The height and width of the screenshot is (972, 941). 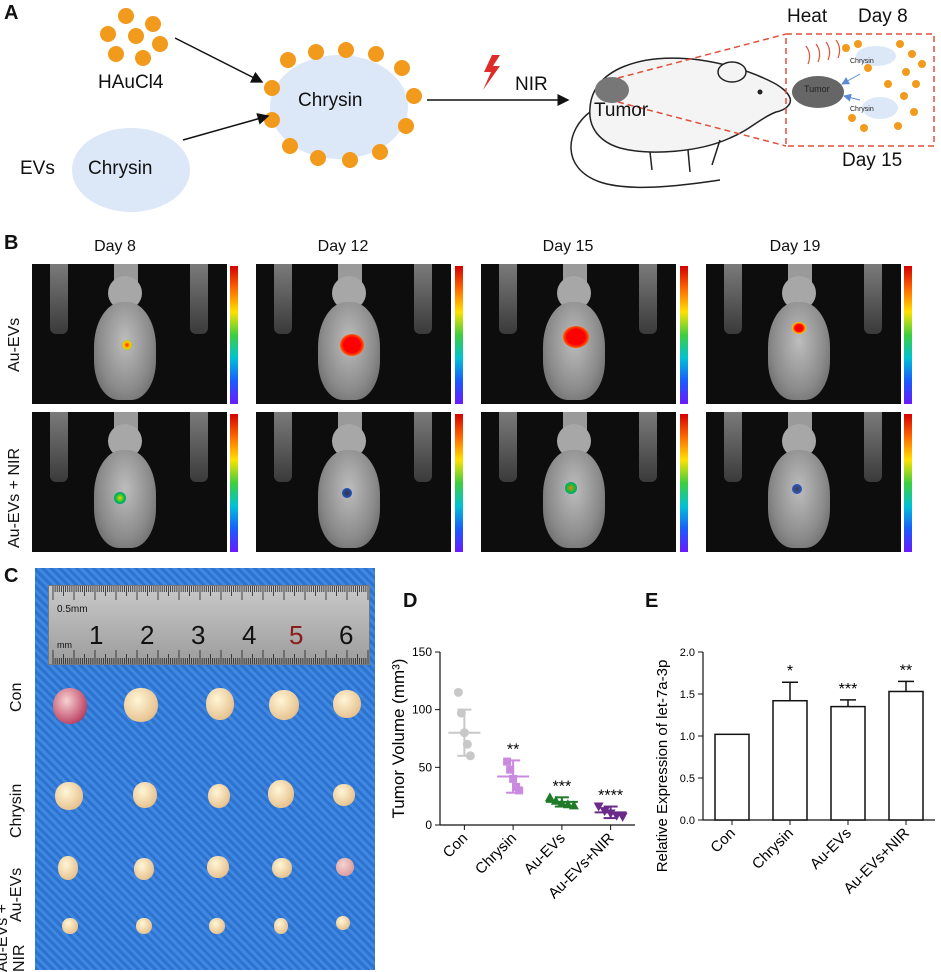 What do you see at coordinates (14, 344) in the screenshot?
I see `row-label-au-evs: Au-EVs` at bounding box center [14, 344].